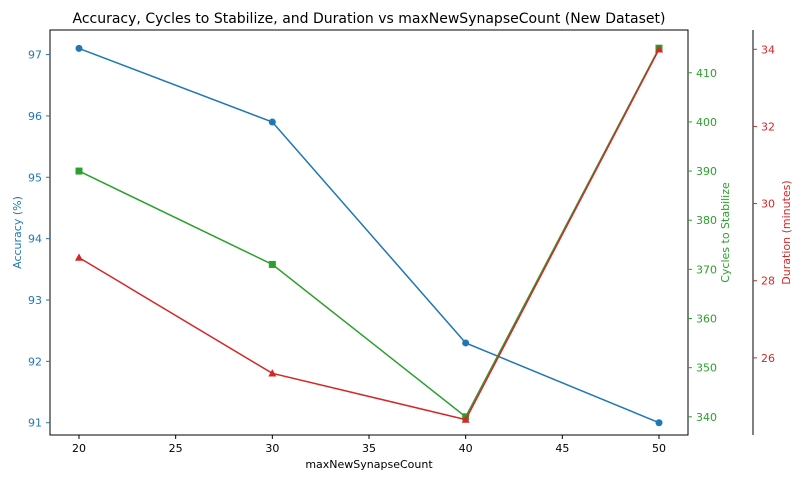 Image resolution: width=805 pixels, height=484 pixels. I want to click on accuracy-tick-label: 96, so click(35, 116).